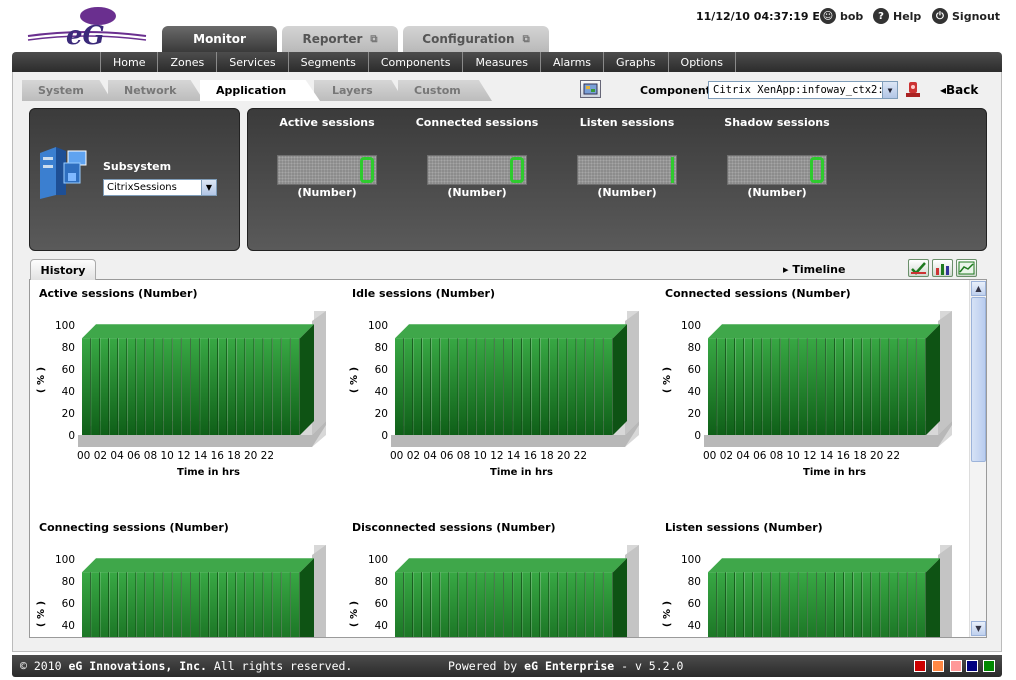  What do you see at coordinates (627, 192) in the screenshot?
I see `measure-unit-listen: (Number)` at bounding box center [627, 192].